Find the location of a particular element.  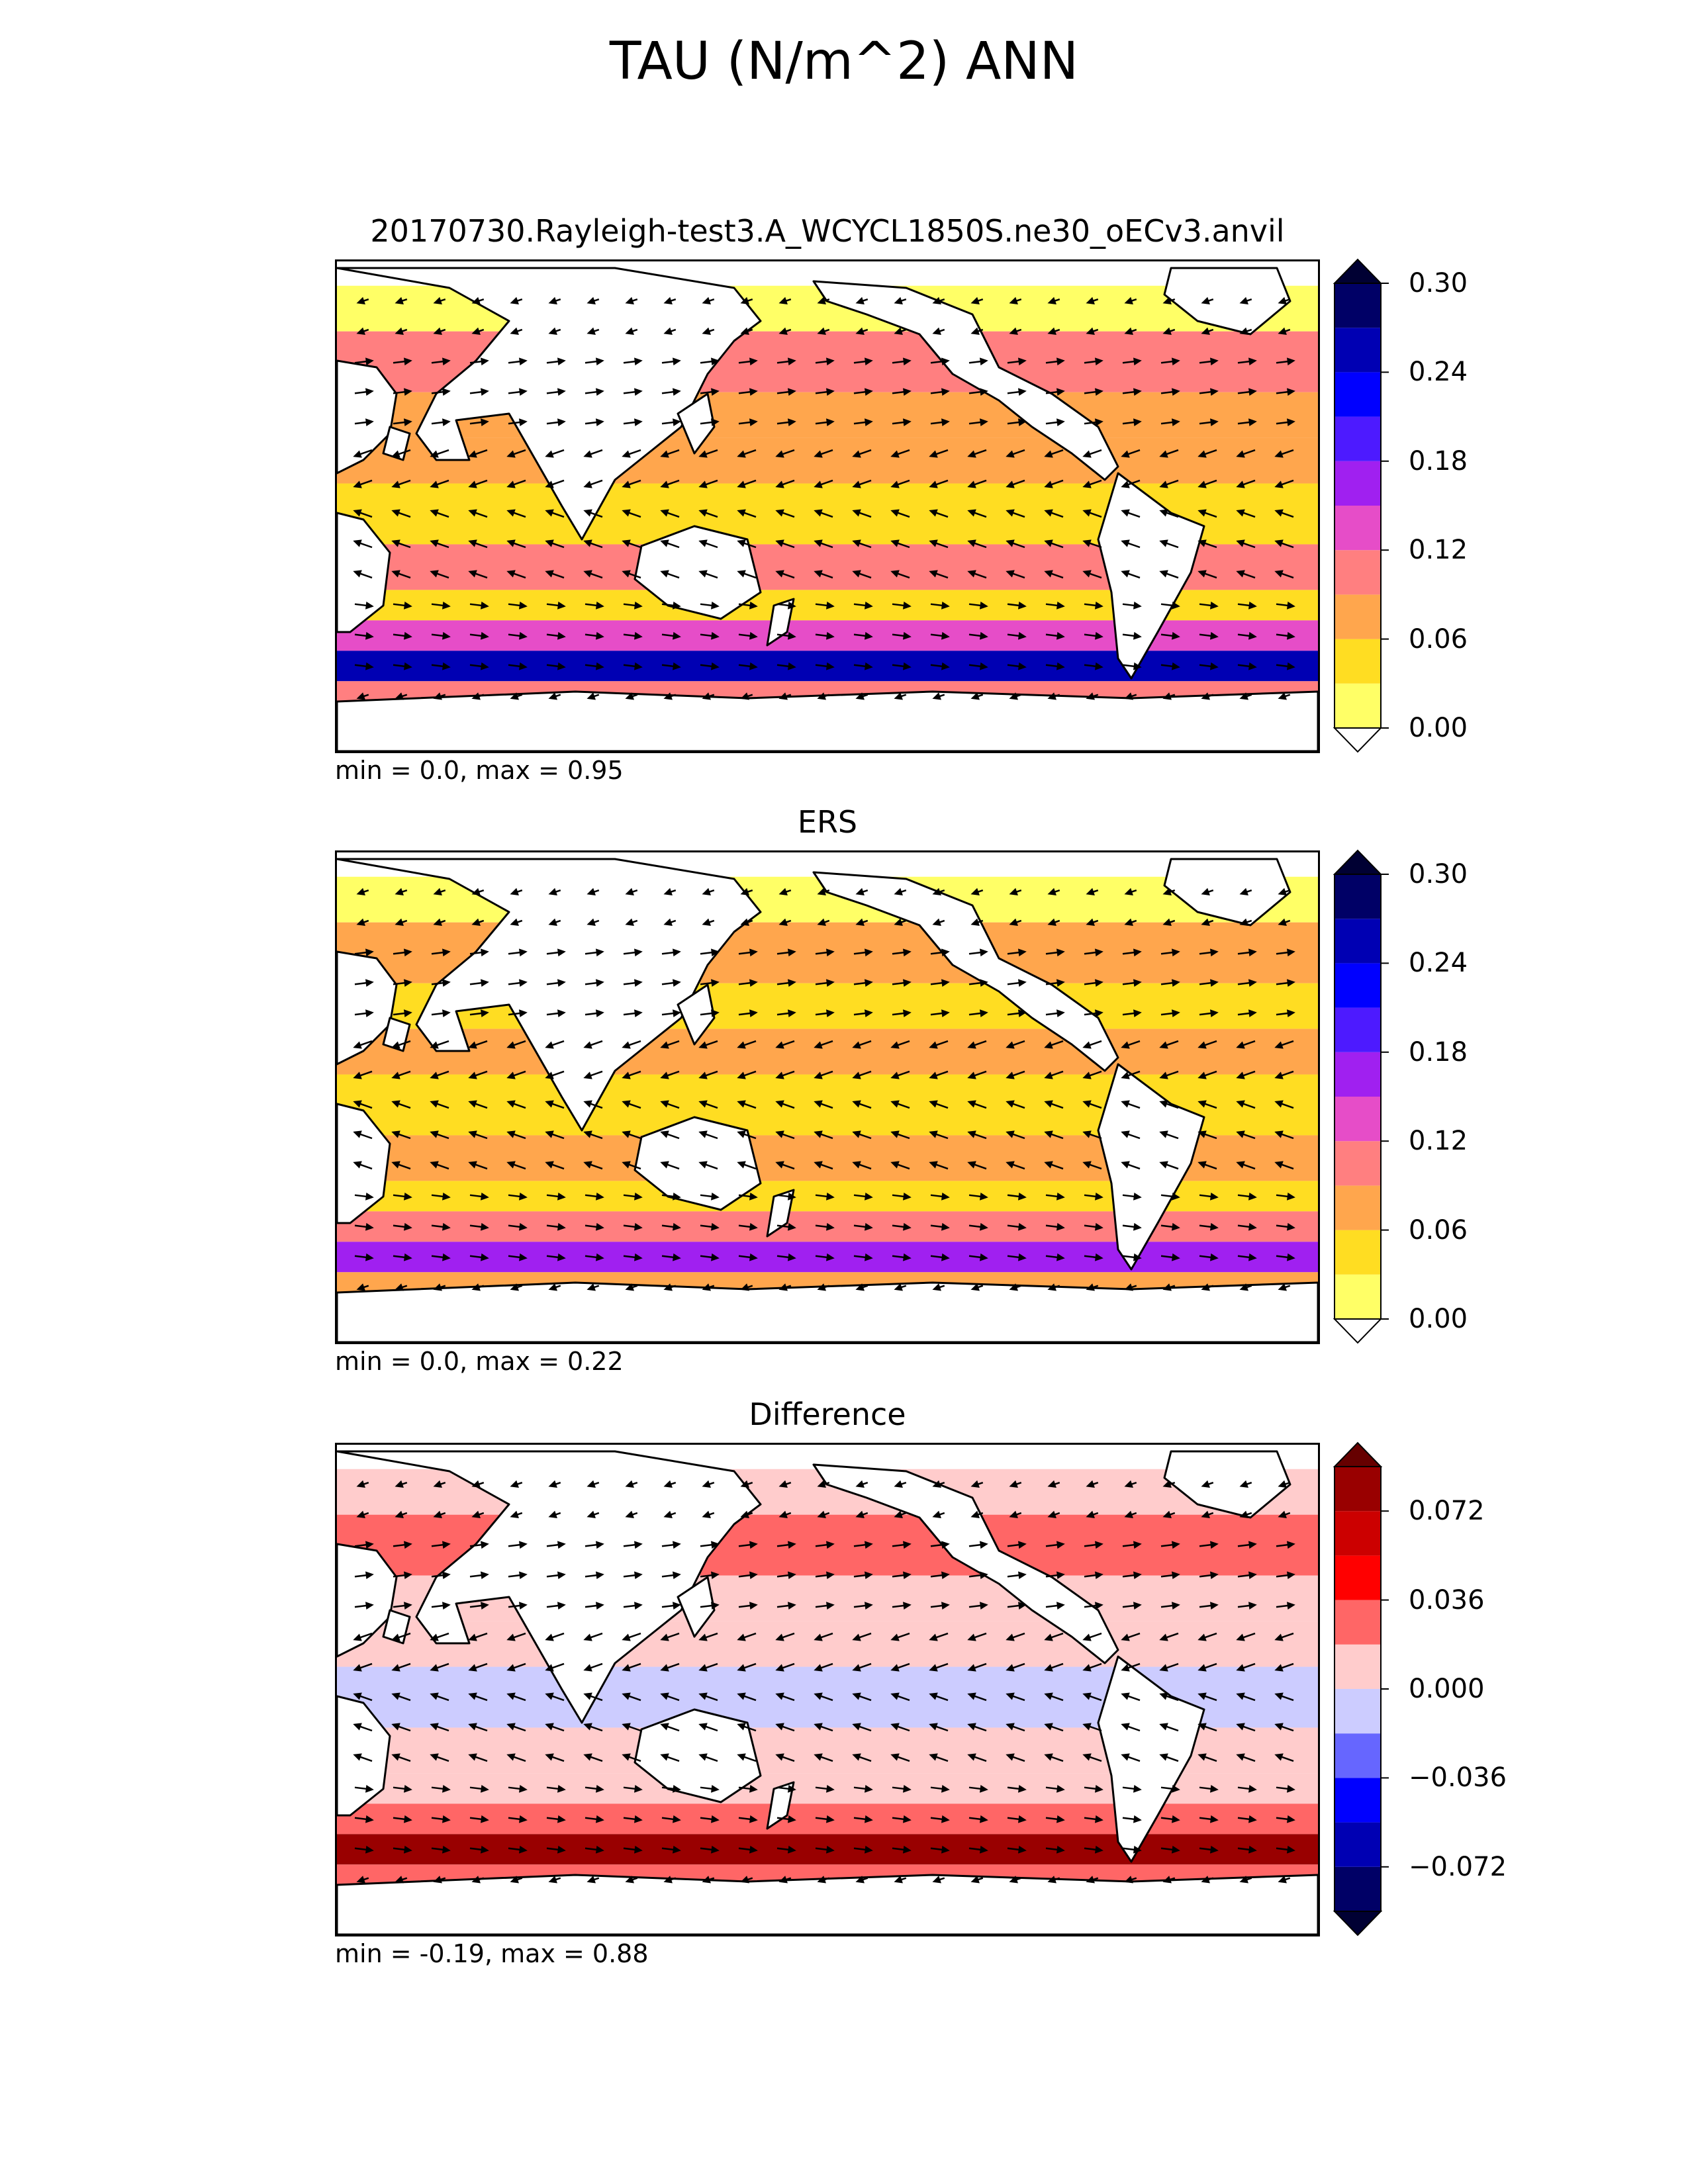

colorbar-extend-over is located at coordinates (1358, 271).